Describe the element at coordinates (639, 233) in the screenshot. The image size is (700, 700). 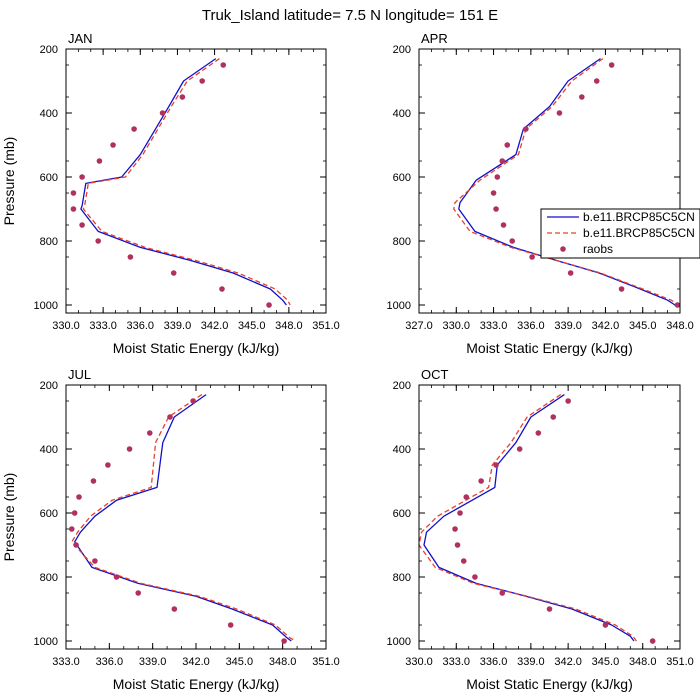
I see `legend-label-dashed: b.e11.BRCP85C5CN` at that location.